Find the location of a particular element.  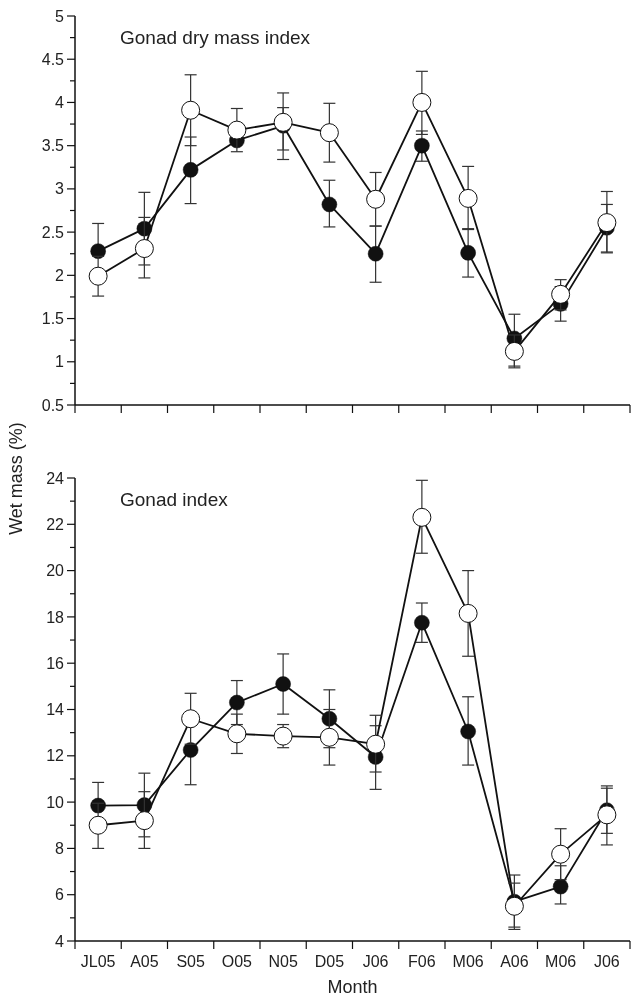

x-tick-label: F06 is located at coordinates (422, 961).